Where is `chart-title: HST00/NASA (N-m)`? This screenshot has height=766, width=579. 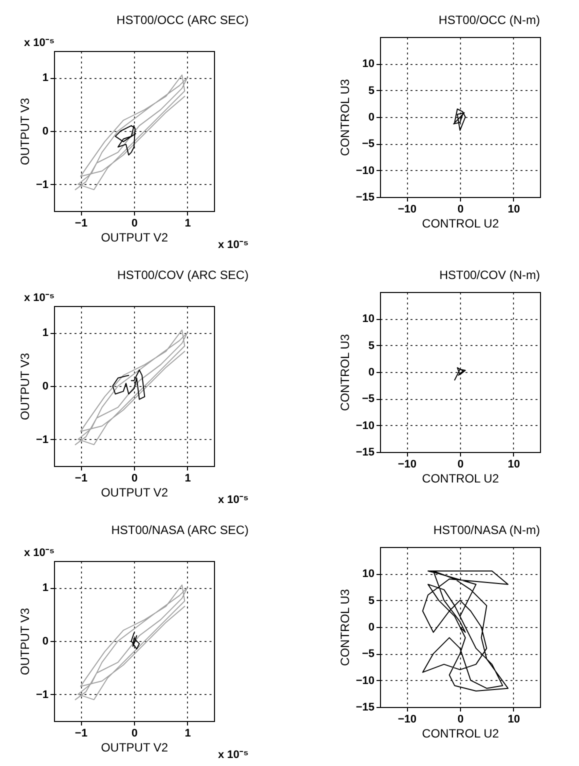 chart-title: HST00/NASA (N-m) is located at coordinates (486, 530).